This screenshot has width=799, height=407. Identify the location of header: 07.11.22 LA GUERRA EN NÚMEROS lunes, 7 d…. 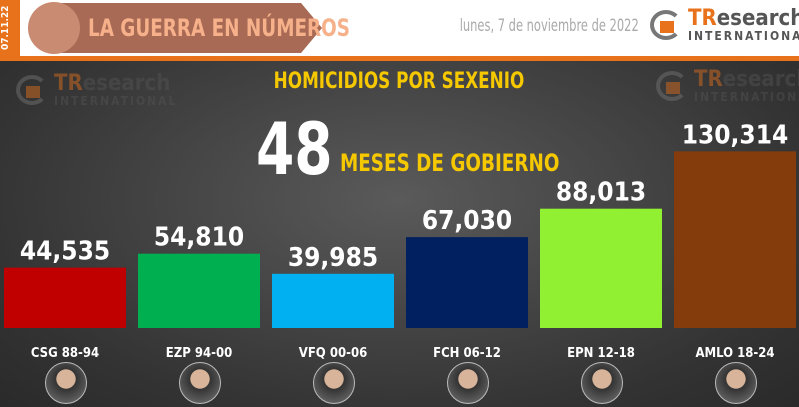
(399, 28).